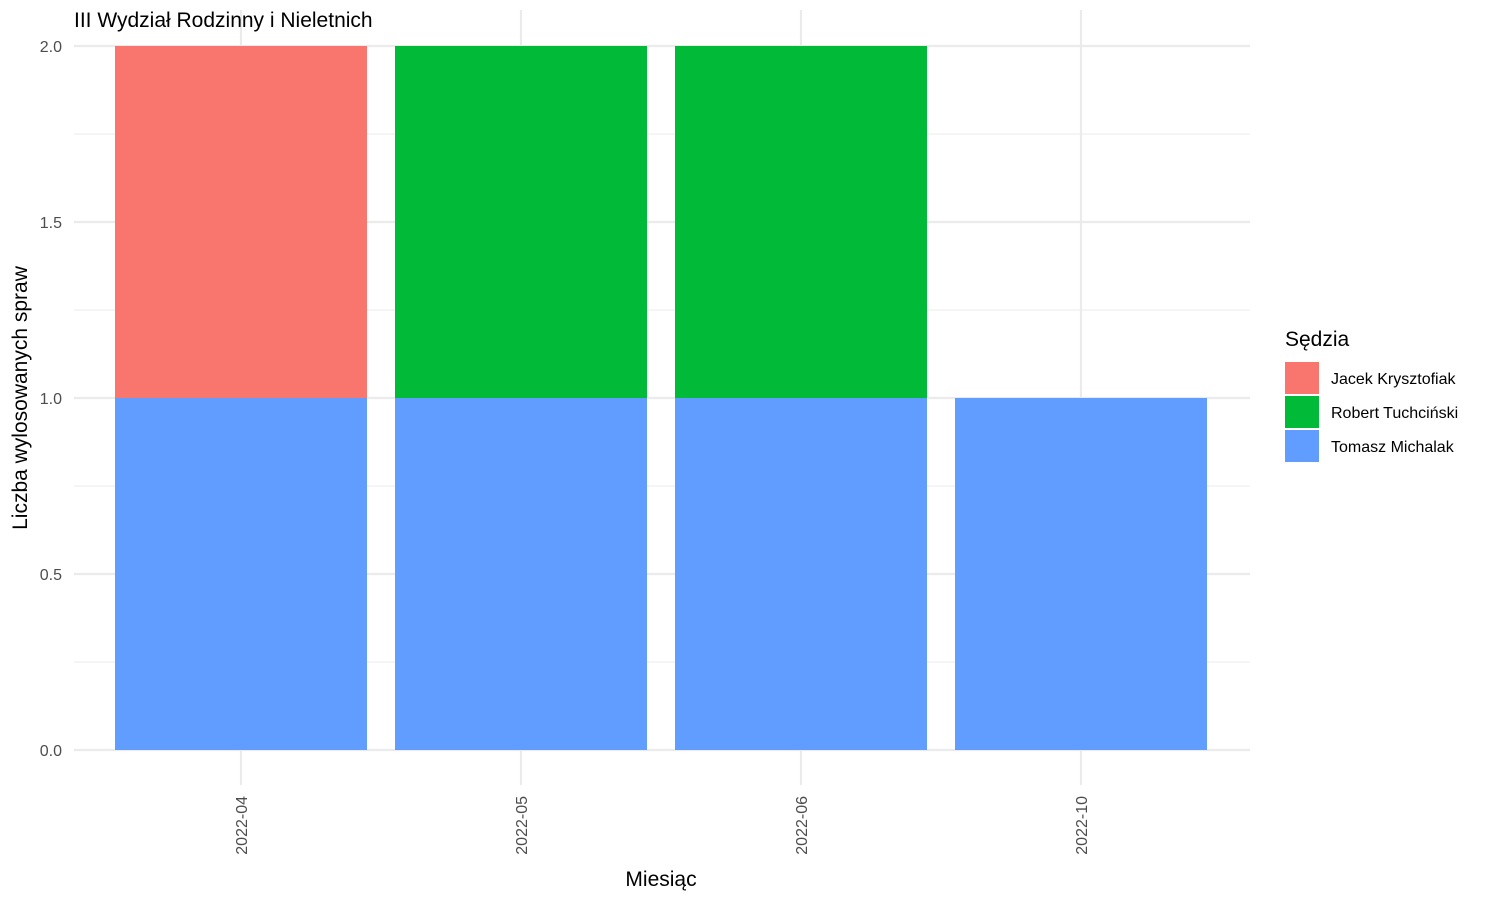 The width and height of the screenshot is (1500, 900). What do you see at coordinates (1317, 339) in the screenshot?
I see `legend-title: Sędzia` at bounding box center [1317, 339].